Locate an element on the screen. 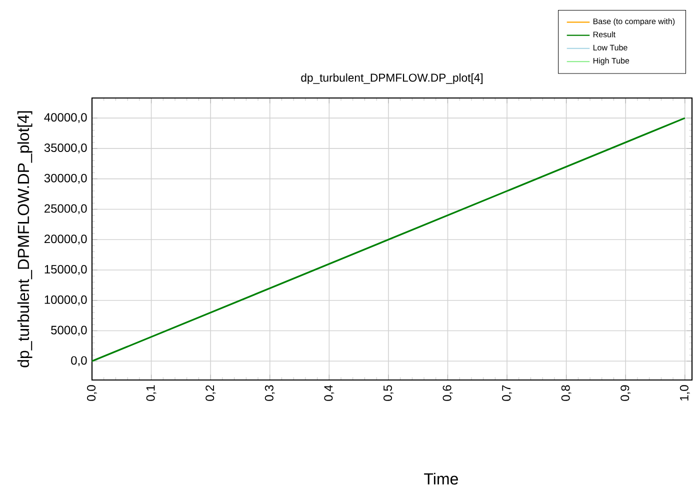  y-axis-title: dp_turbulent_DPMFLOW.DP_plot[4] is located at coordinates (24, 239).